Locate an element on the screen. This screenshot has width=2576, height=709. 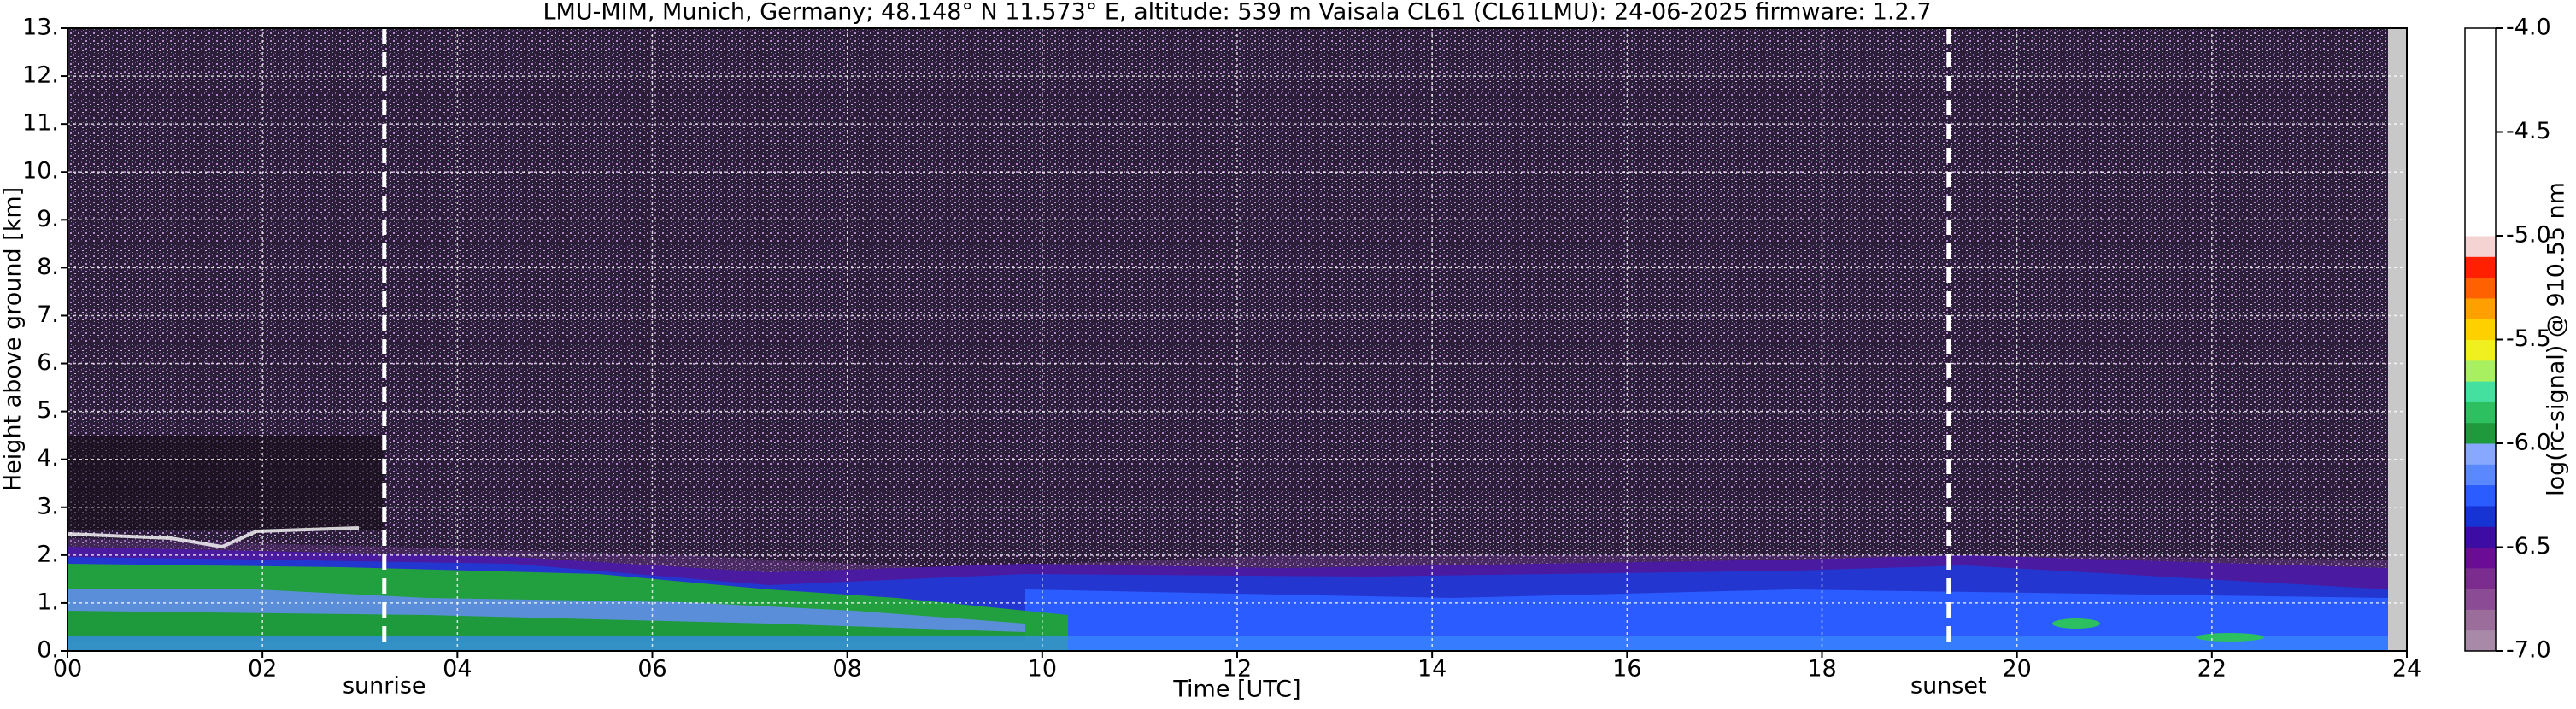
annotation-label: sunset is located at coordinates (1948, 687).